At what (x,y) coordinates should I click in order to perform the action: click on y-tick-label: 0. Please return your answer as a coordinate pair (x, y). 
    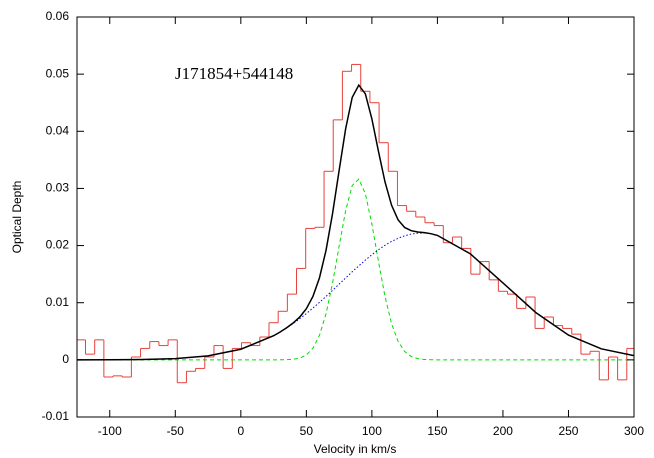
    Looking at the image, I should click on (65, 359).